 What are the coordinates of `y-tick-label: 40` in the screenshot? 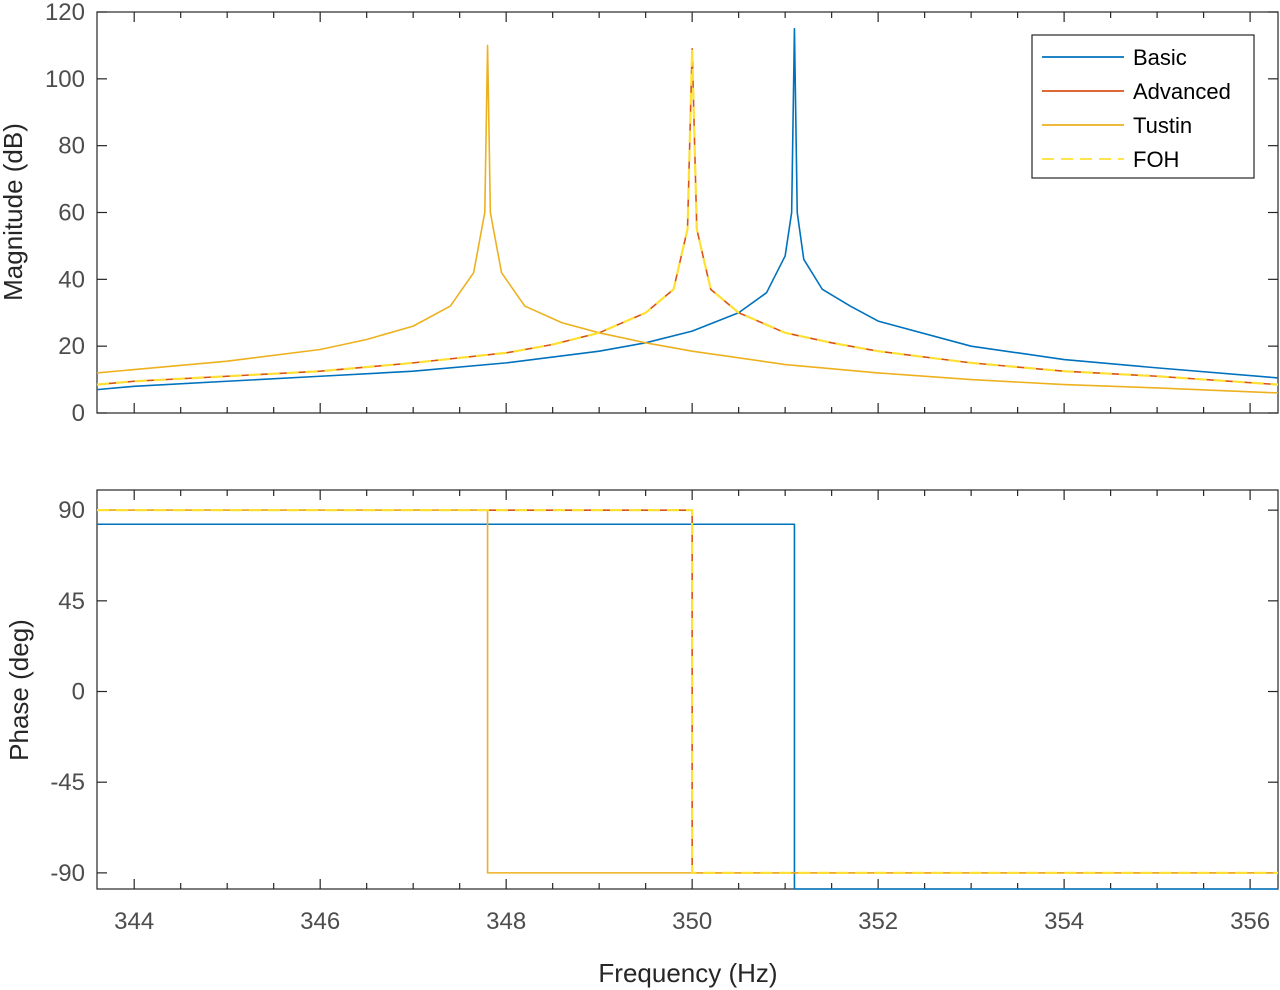 It's located at (71, 279).